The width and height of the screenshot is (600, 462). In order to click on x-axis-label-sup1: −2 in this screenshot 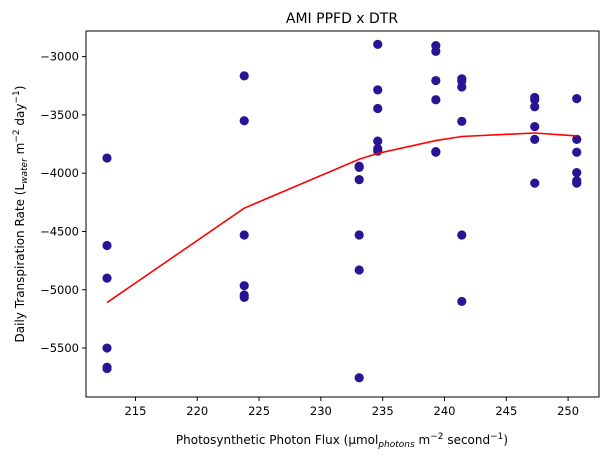, I will do `click(436, 437)`.